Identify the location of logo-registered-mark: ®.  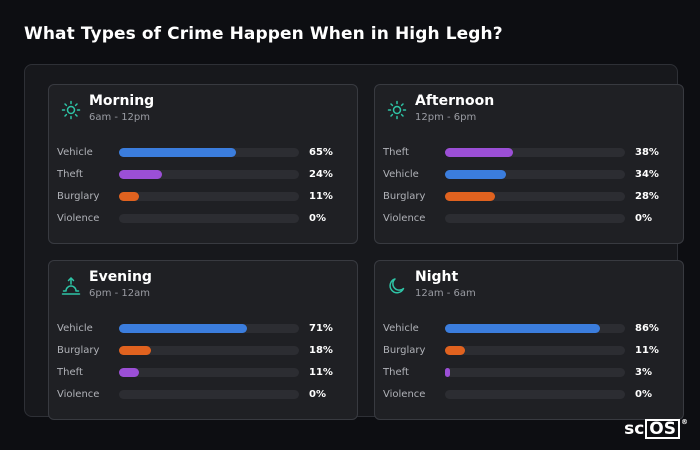
(684, 422).